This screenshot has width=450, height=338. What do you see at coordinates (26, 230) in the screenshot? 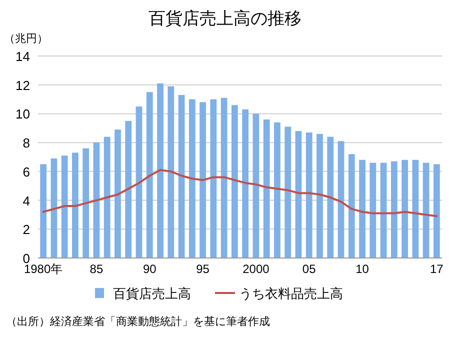
I see `y-tick-label: 2` at bounding box center [26, 230].